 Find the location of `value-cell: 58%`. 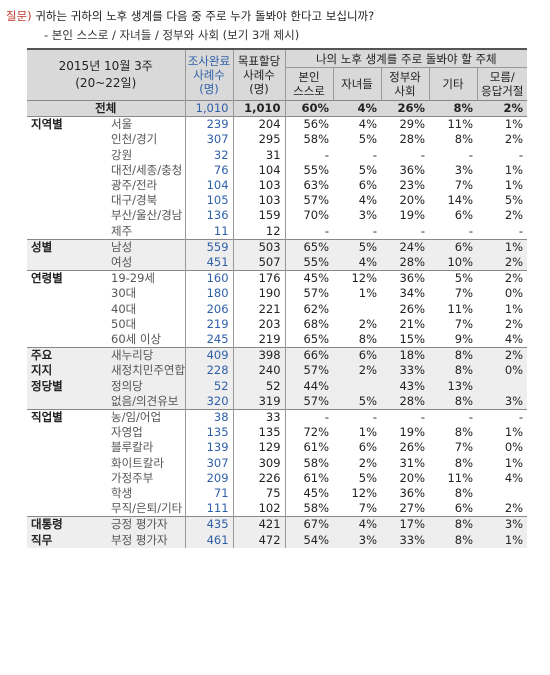

value-cell: 58% is located at coordinates (309, 140).